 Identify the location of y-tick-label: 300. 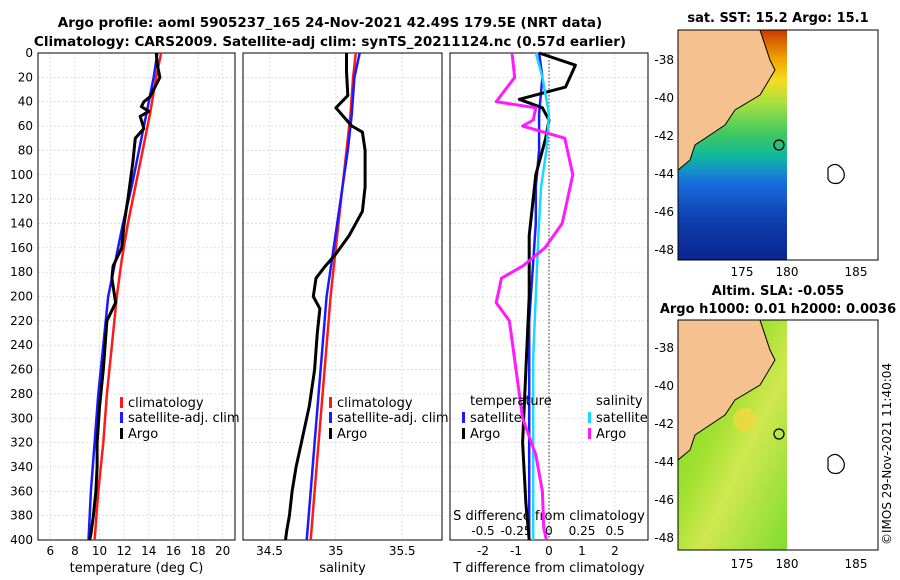
(21, 418).